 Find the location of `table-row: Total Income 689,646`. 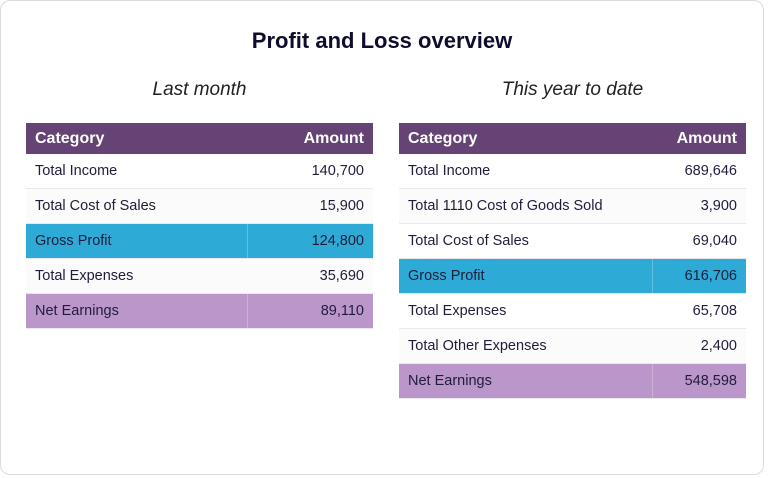

table-row: Total Income 689,646 is located at coordinates (572, 171).